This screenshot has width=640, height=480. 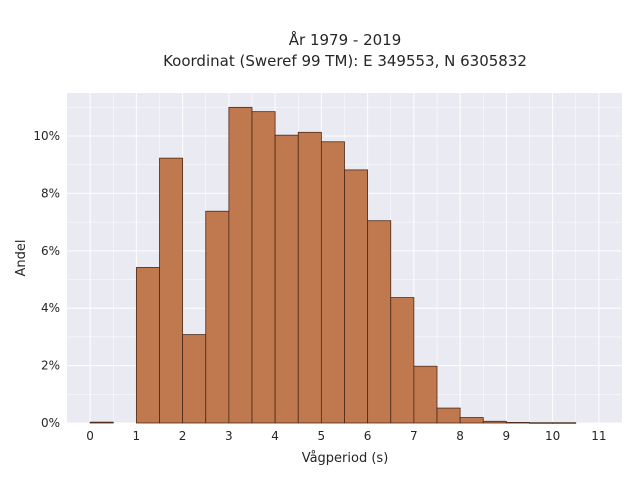 What do you see at coordinates (552, 436) in the screenshot?
I see `x-tick-label-10: 10` at bounding box center [552, 436].